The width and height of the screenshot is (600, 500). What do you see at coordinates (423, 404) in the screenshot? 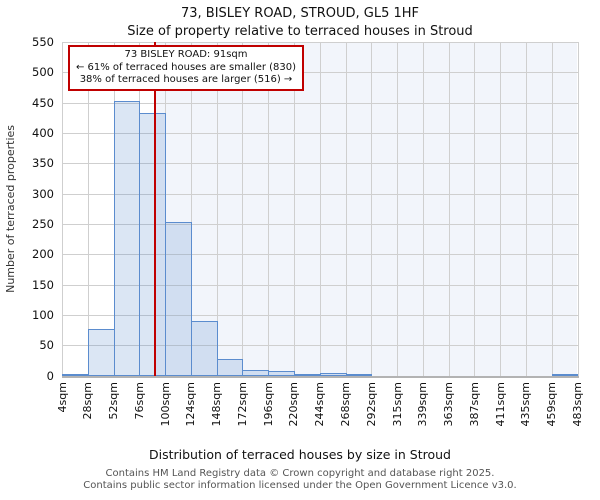
I see `x-tick-label: 339sqm` at bounding box center [423, 404].